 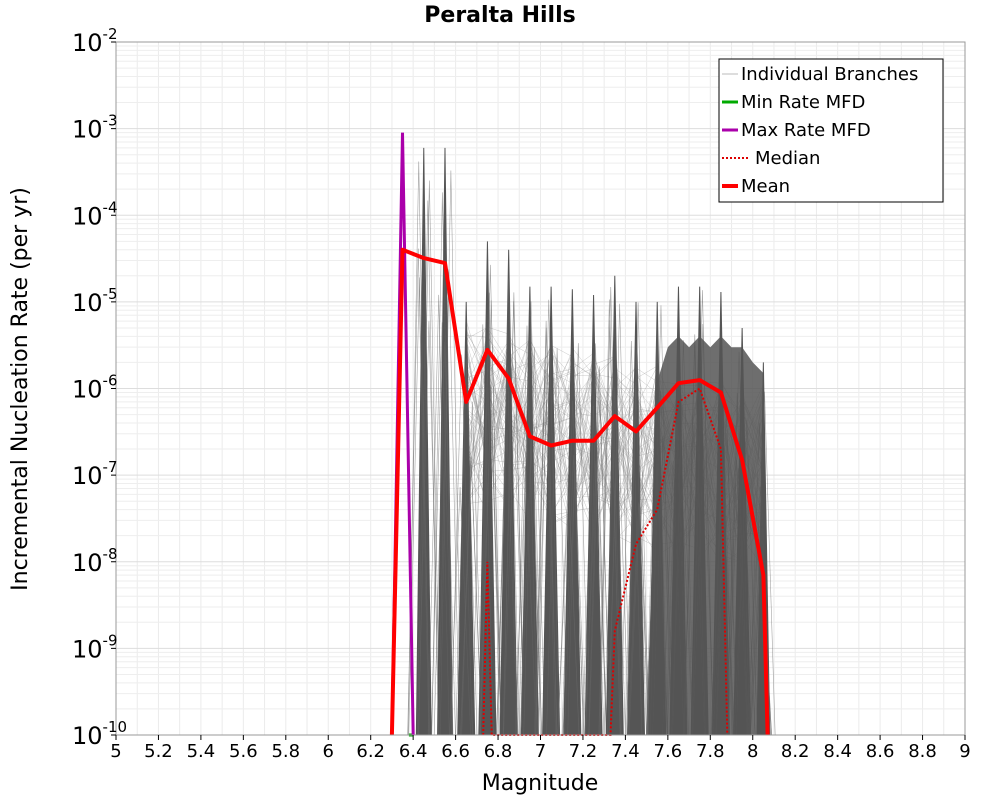 What do you see at coordinates (285, 751) in the screenshot?
I see `x-tick-label: 5.8` at bounding box center [285, 751].